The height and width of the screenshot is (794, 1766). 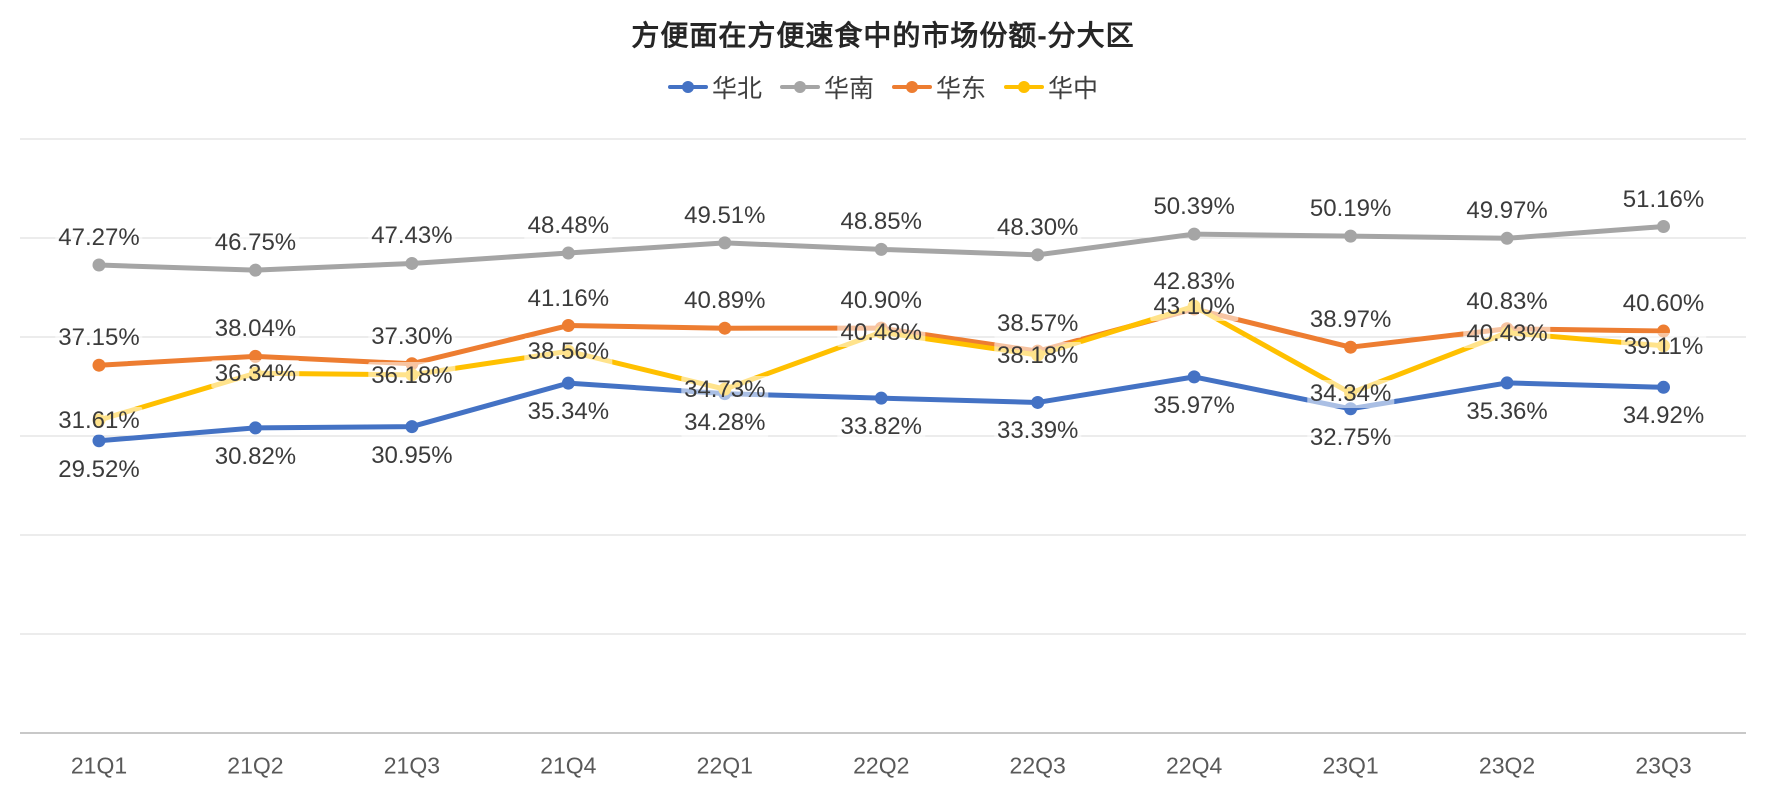 What do you see at coordinates (412, 236) in the screenshot?
I see `data-label: 47.43%` at bounding box center [412, 236].